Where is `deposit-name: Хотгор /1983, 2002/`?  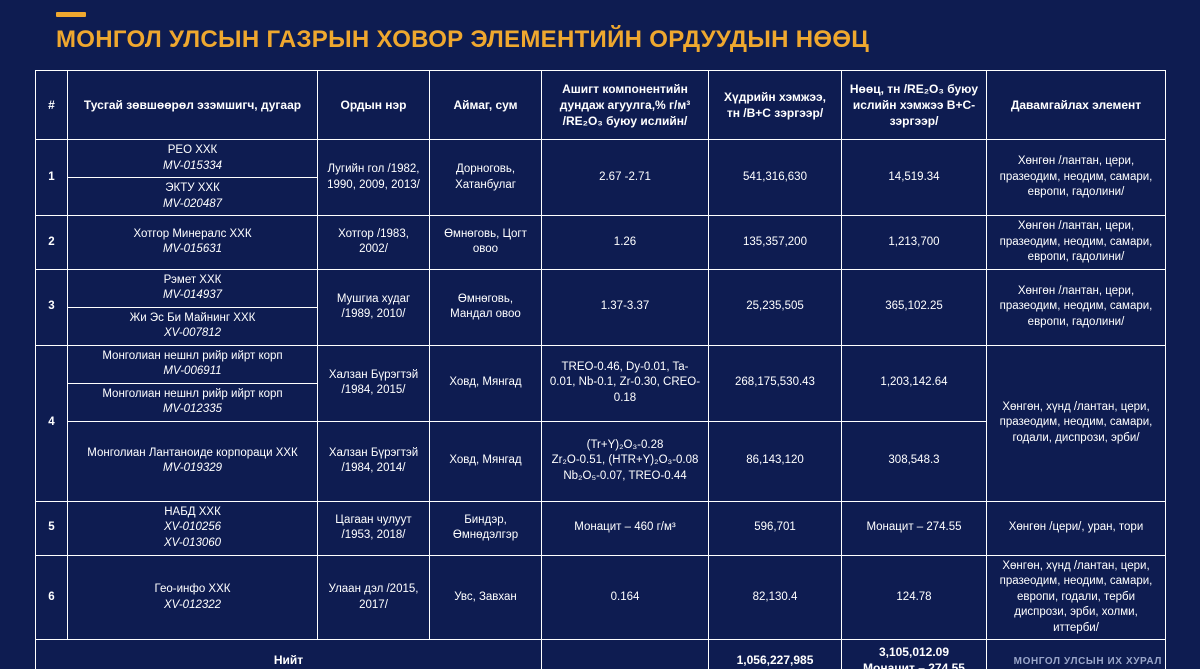
deposit-name: Хотгор /1983, 2002/ is located at coordinates (373, 242).